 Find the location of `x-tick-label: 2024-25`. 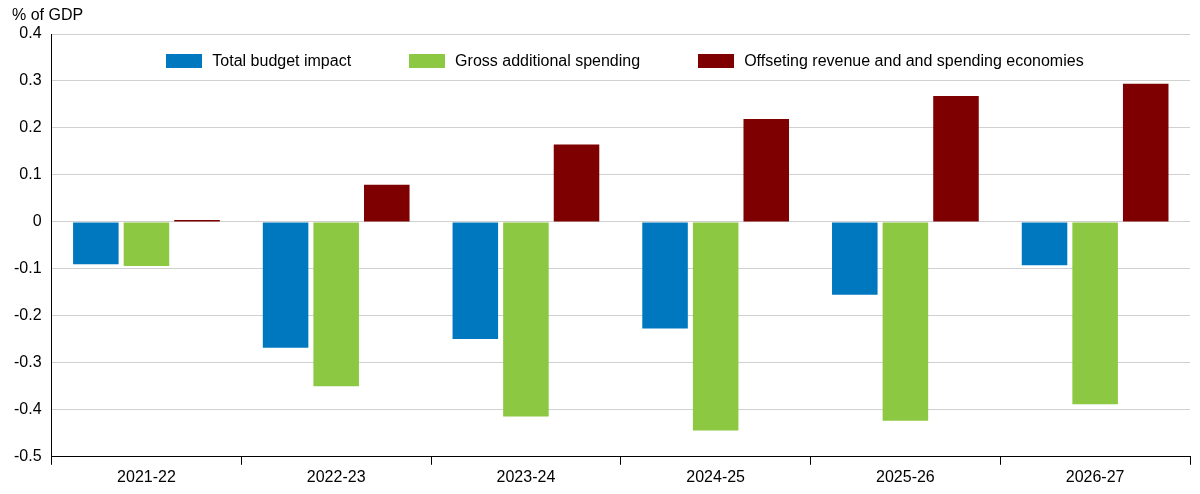

x-tick-label: 2024-25 is located at coordinates (716, 476).